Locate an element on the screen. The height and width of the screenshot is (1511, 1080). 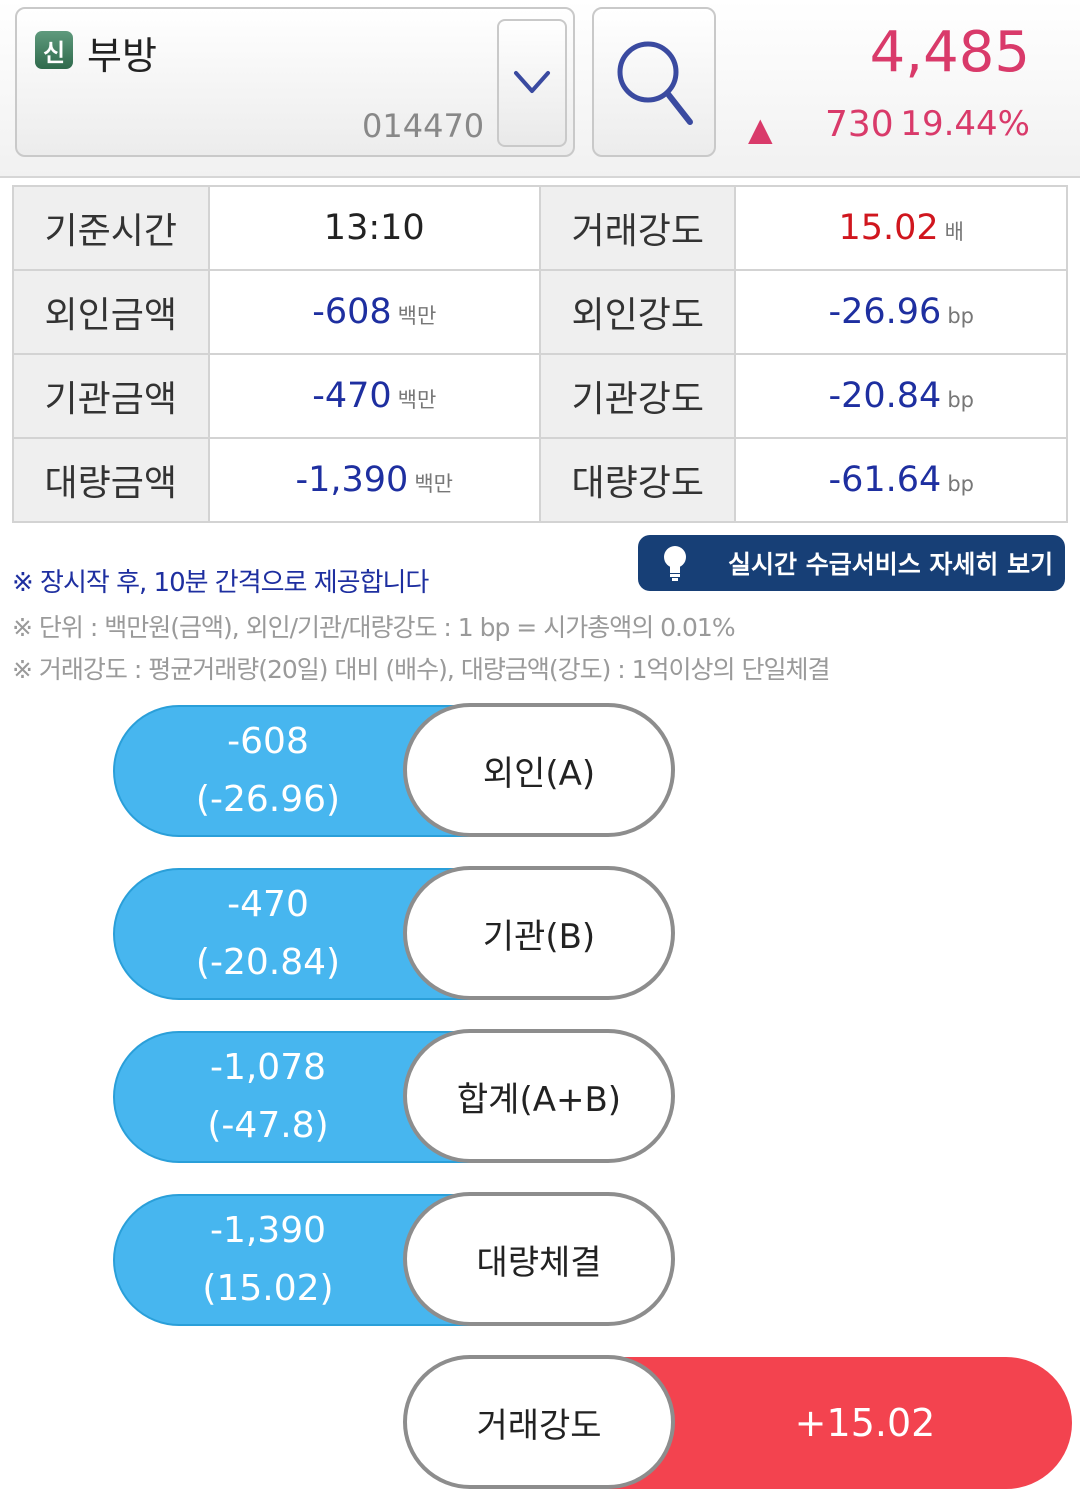
search-icon is located at coordinates (655, 83).